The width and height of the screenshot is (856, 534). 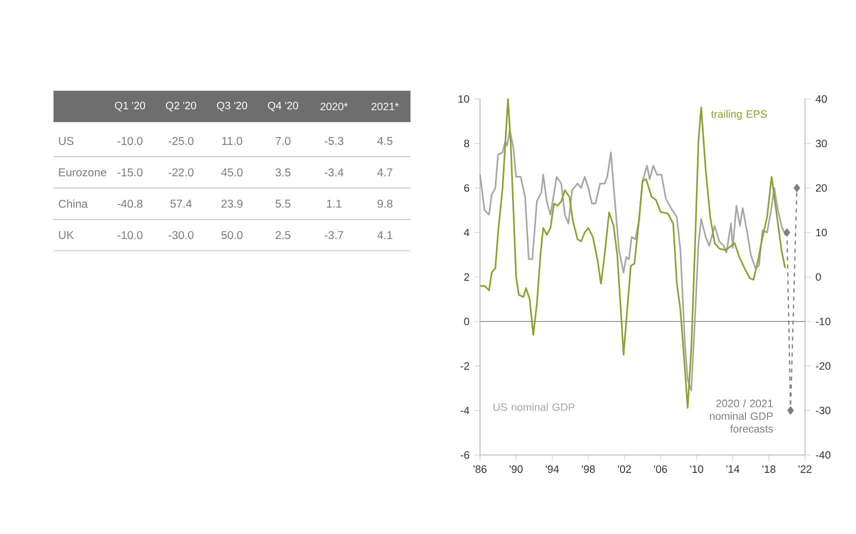 What do you see at coordinates (465, 366) in the screenshot?
I see `y-tick-label: -2` at bounding box center [465, 366].